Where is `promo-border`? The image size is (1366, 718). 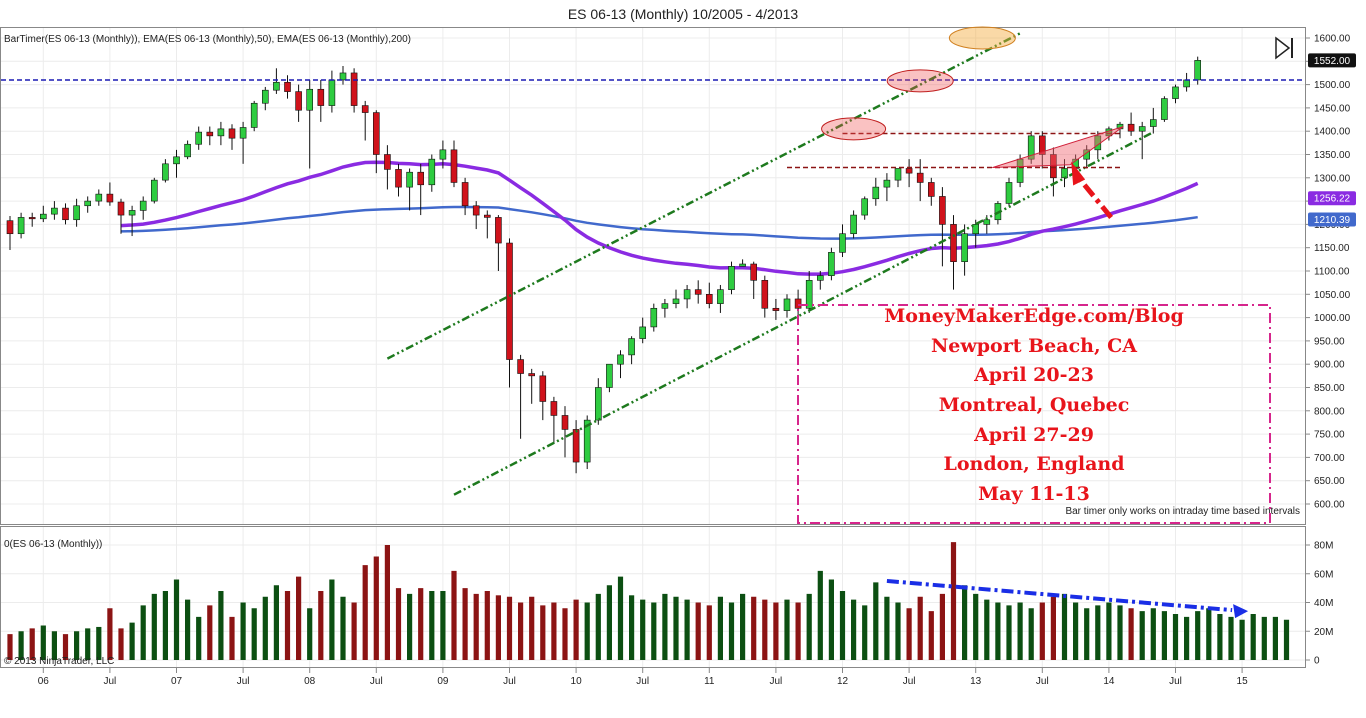 promo-border is located at coordinates (1034, 414).